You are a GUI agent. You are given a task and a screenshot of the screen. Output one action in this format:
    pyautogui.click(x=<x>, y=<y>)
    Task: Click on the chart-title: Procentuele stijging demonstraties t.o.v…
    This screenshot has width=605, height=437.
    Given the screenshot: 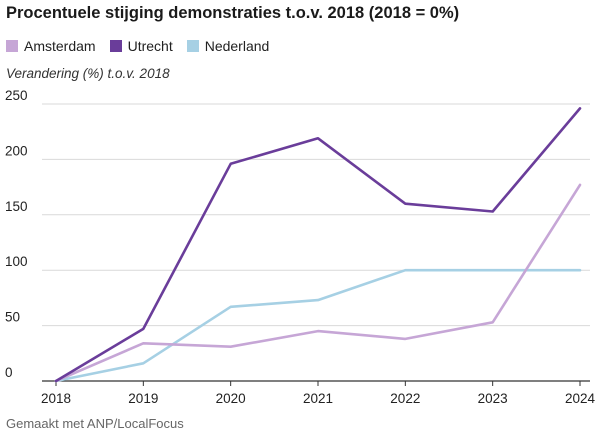 What is the action you would take?
    pyautogui.click(x=233, y=13)
    